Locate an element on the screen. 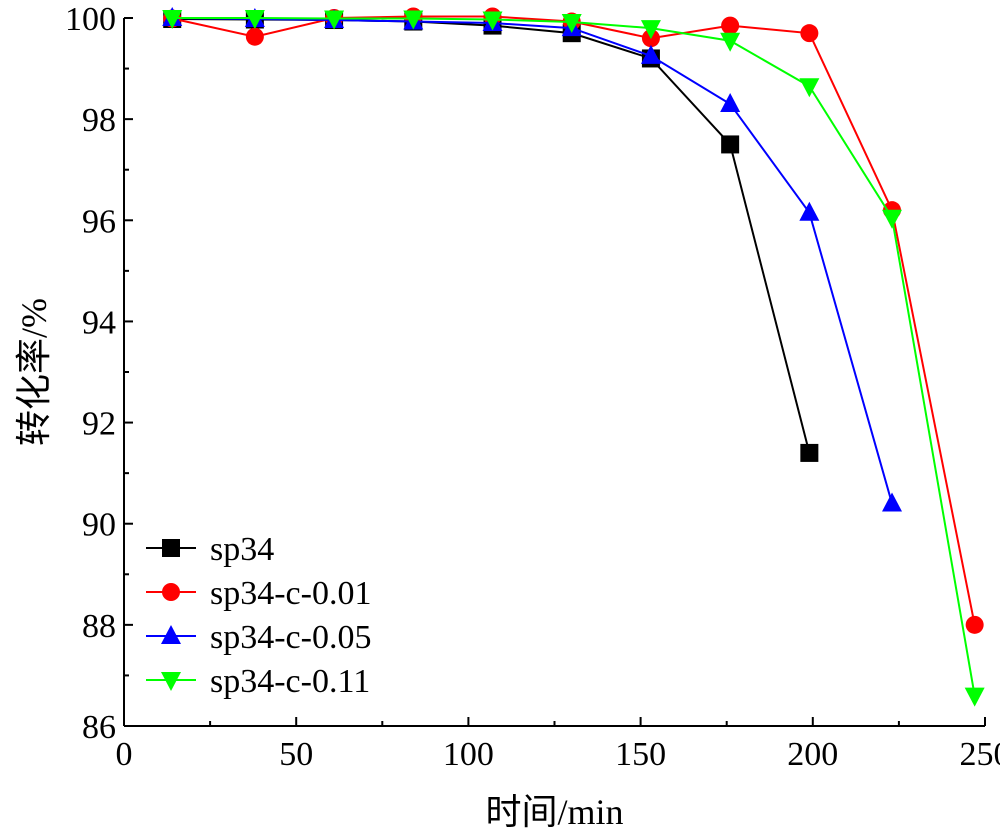 The width and height of the screenshot is (1000, 833). y-tick-label: 100 is located at coordinates (90, 19).